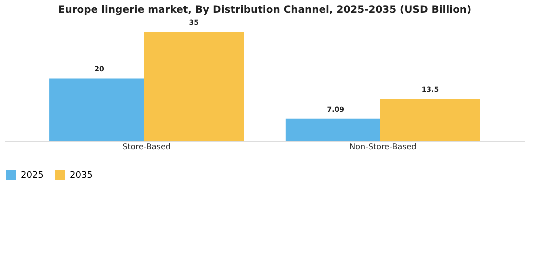 Image resolution: width=560 pixels, height=280 pixels. What do you see at coordinates (32, 176) in the screenshot?
I see `legend-label: 2025` at bounding box center [32, 176].